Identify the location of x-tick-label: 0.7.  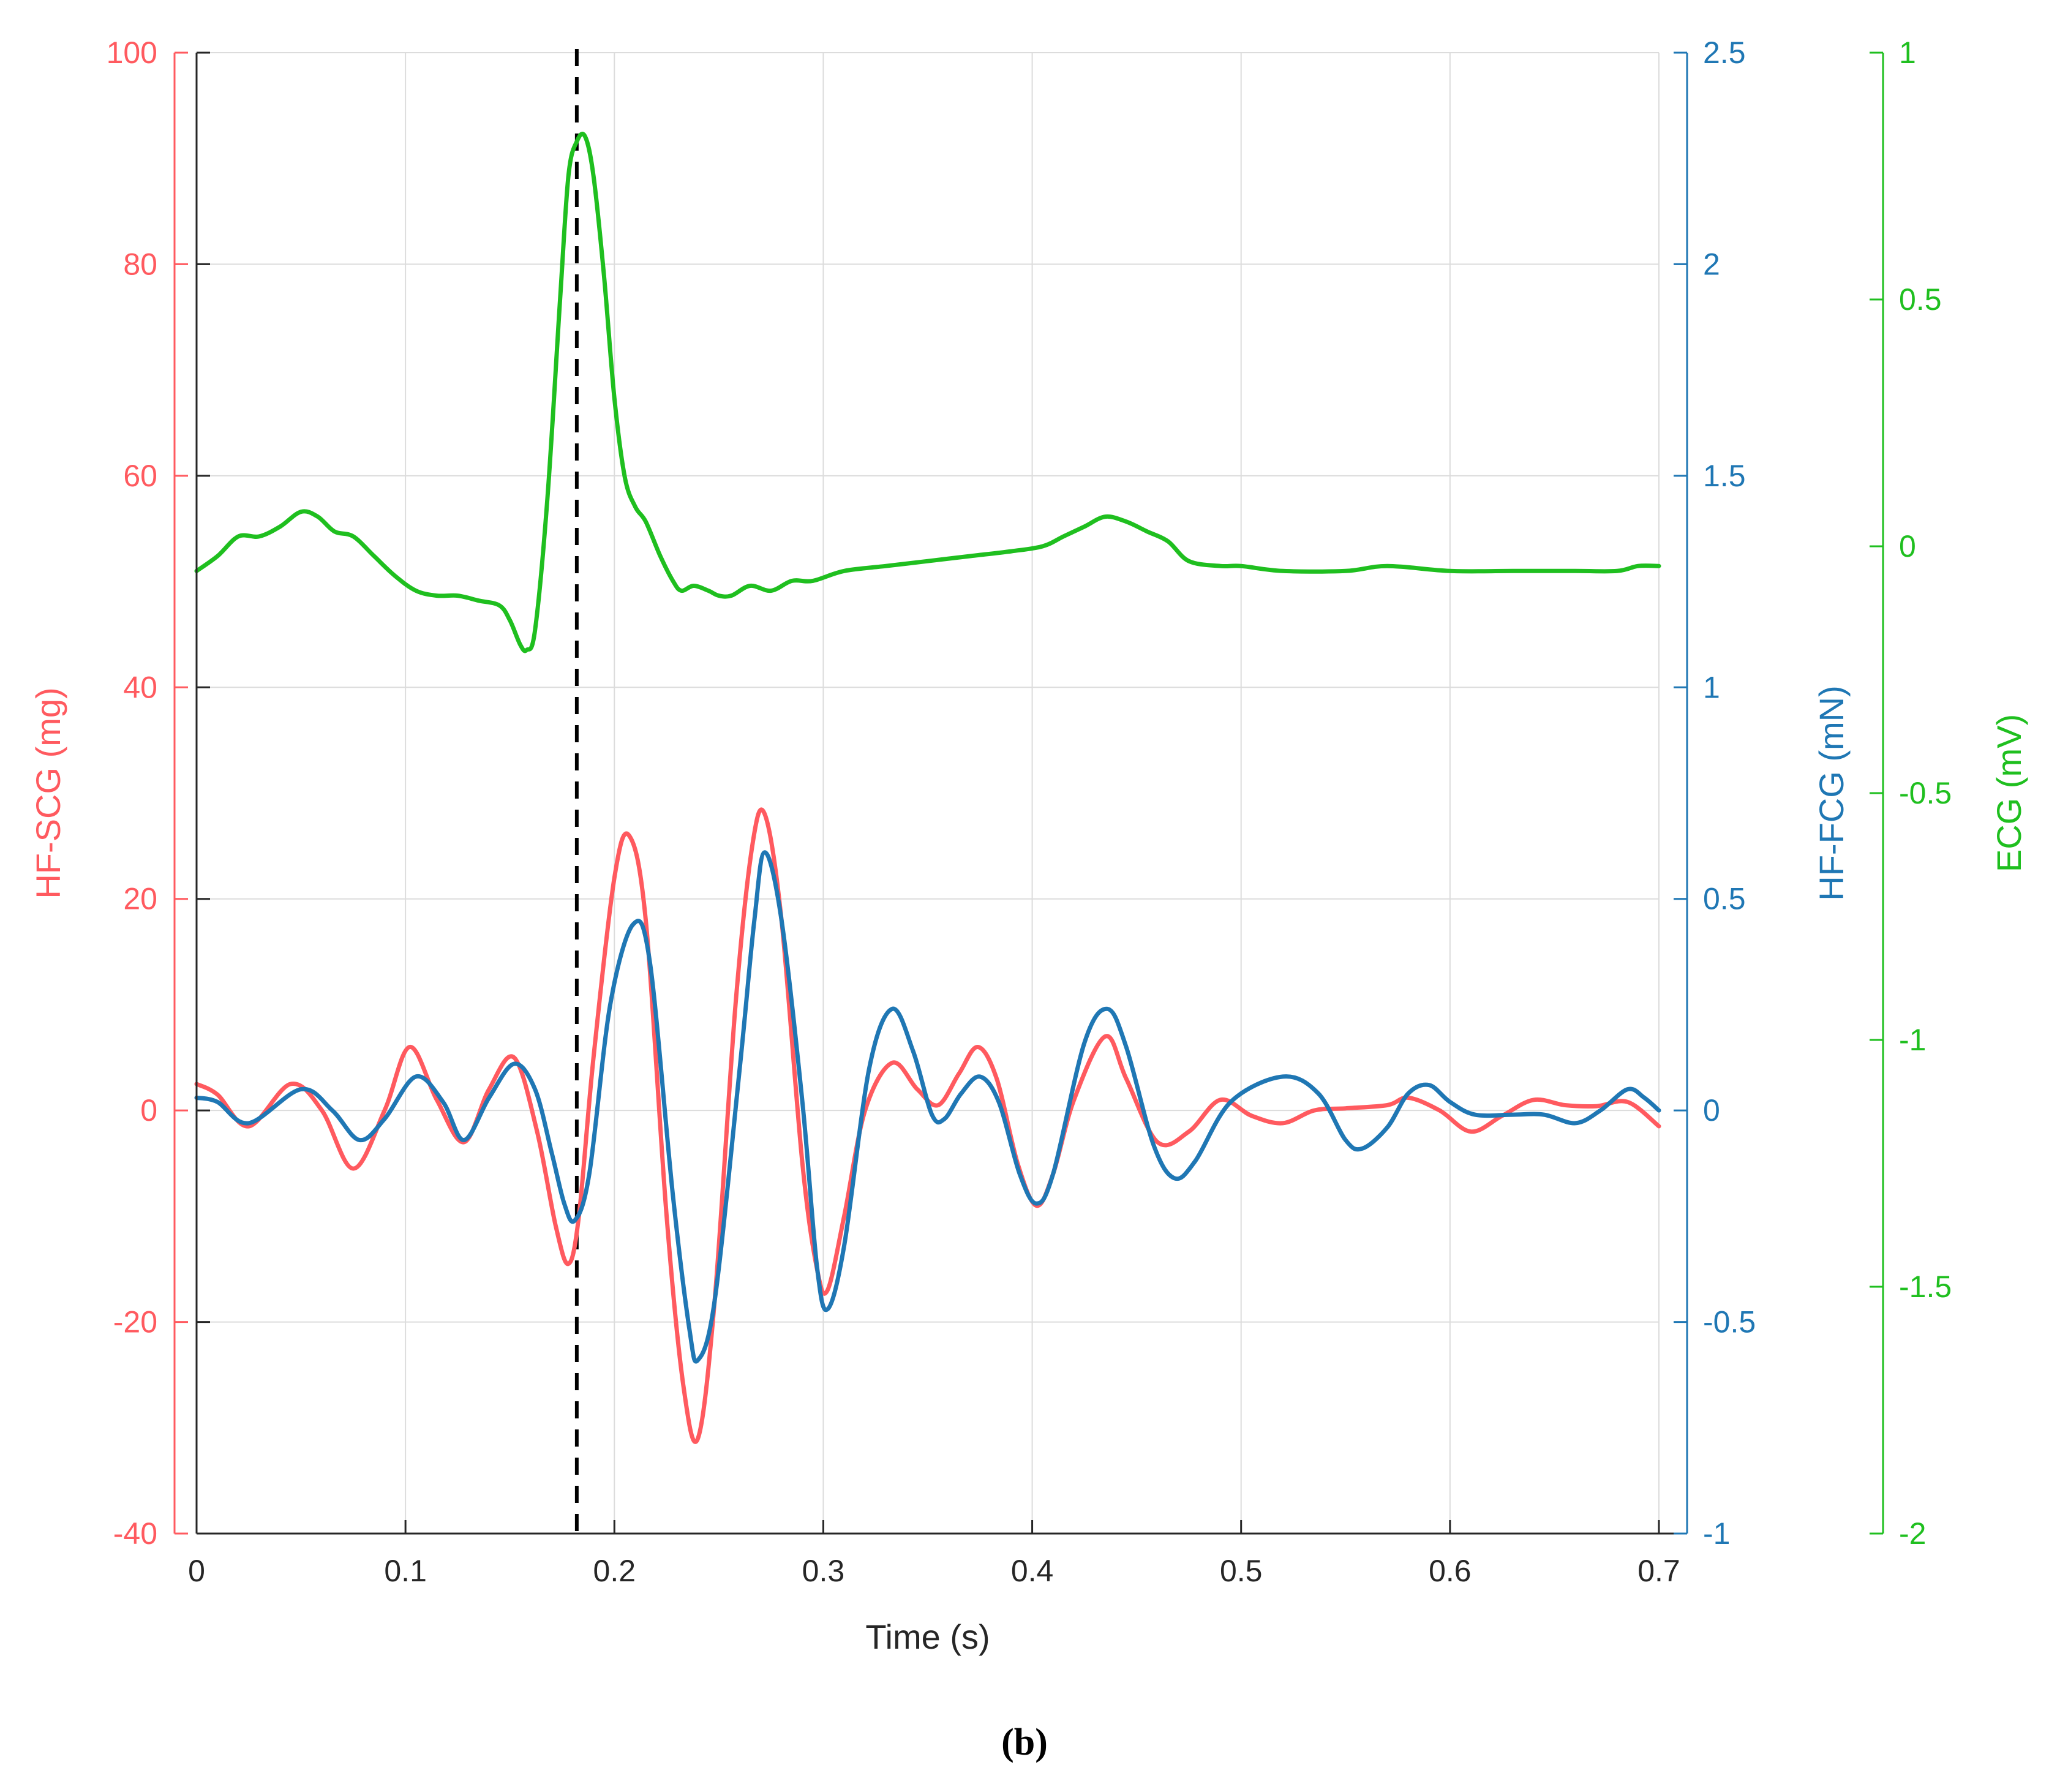
(1658, 1571).